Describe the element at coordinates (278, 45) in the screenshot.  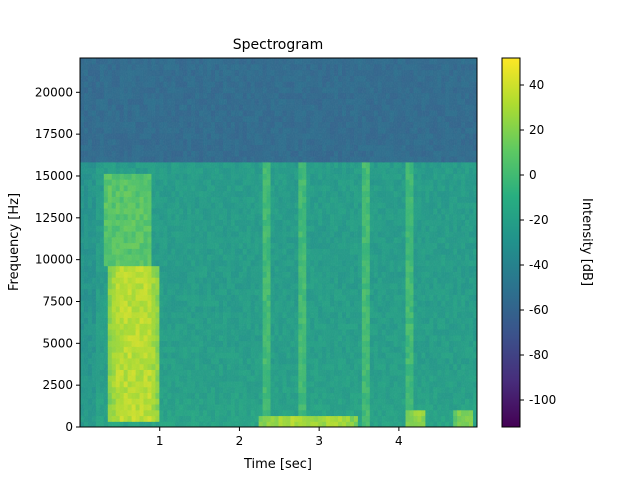
I see `chart-title: Spectrogram` at that location.